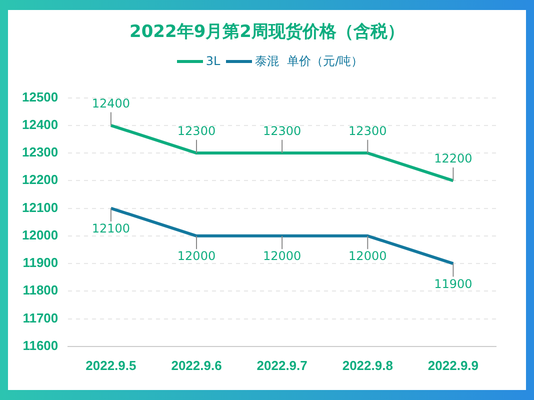 The height and width of the screenshot is (400, 534). What do you see at coordinates (367, 365) in the screenshot?
I see `x-tick-label: 2022.9.8` at bounding box center [367, 365].